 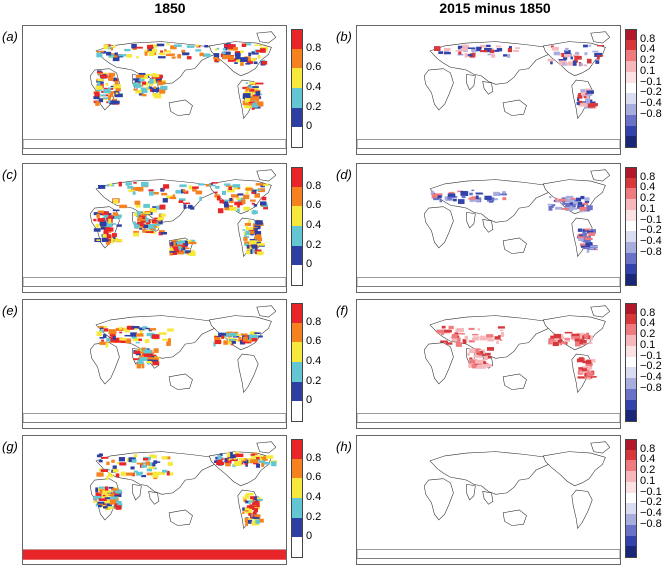 I want to click on panel-label: (d), so click(x=344, y=174).